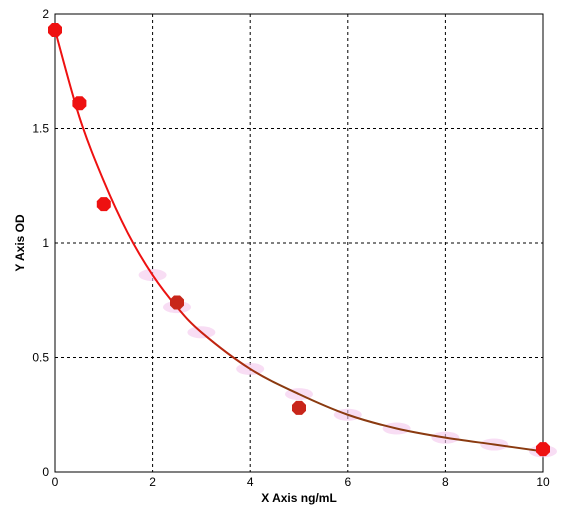  I want to click on y-tick-label: 0.5, so click(40, 358).